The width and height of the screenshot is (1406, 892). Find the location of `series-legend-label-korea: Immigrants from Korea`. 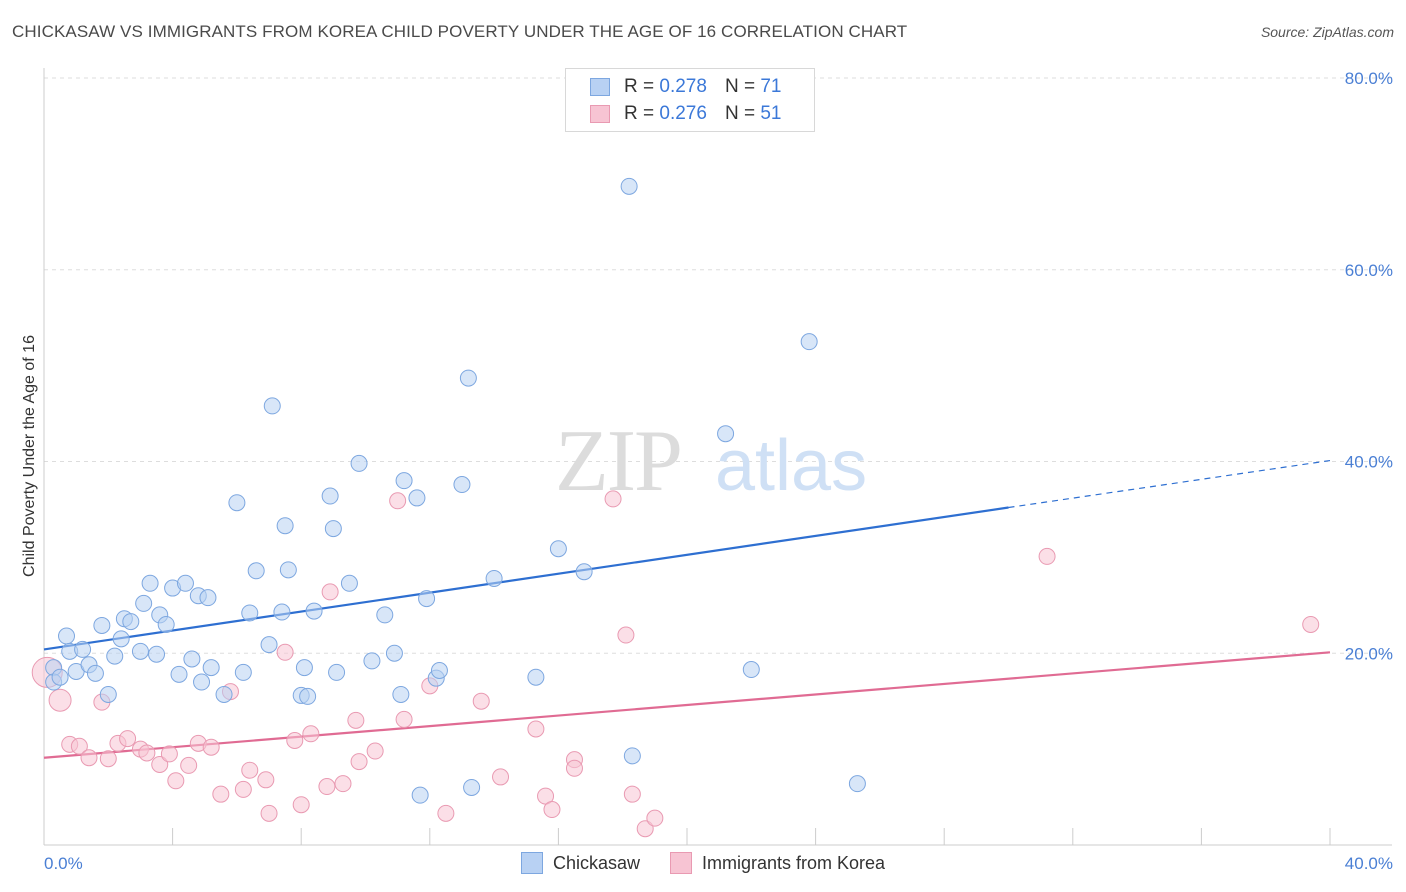

series-legend-label-korea: Immigrants from Korea is located at coordinates (793, 862).